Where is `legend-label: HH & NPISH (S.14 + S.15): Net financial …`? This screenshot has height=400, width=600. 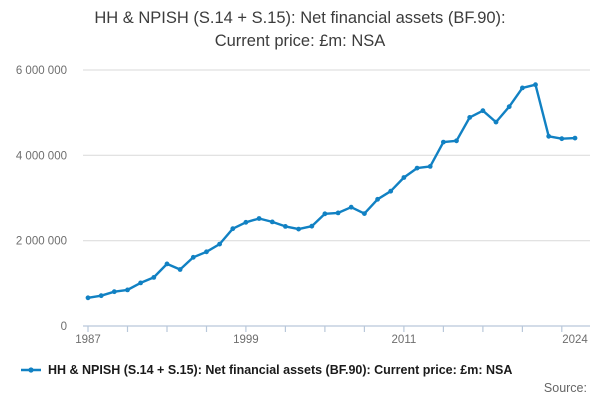 legend-label: HH & NPISH (S.14 + S.15): Net financial … is located at coordinates (280, 370).